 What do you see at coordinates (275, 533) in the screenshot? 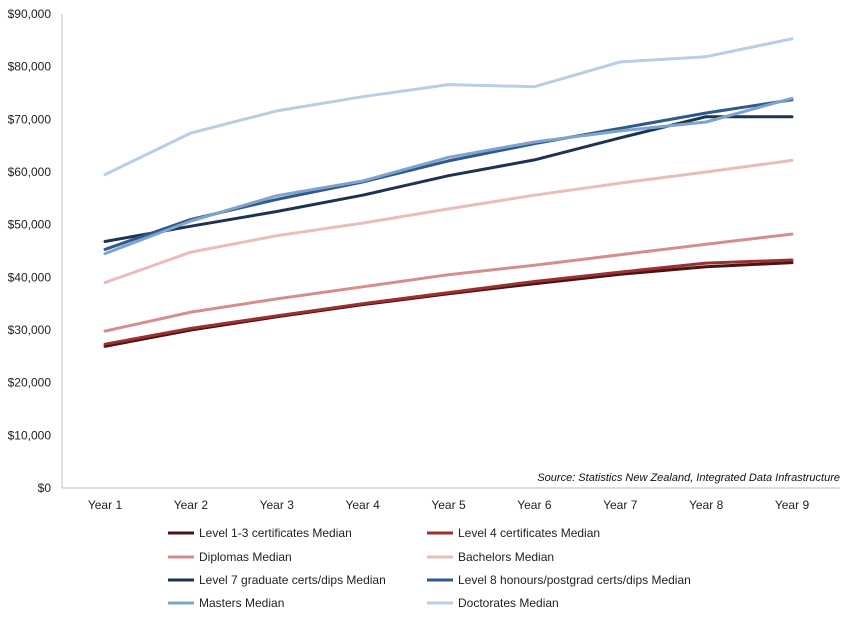
I see `legend-label: Level 1-3 certificates Median` at bounding box center [275, 533].